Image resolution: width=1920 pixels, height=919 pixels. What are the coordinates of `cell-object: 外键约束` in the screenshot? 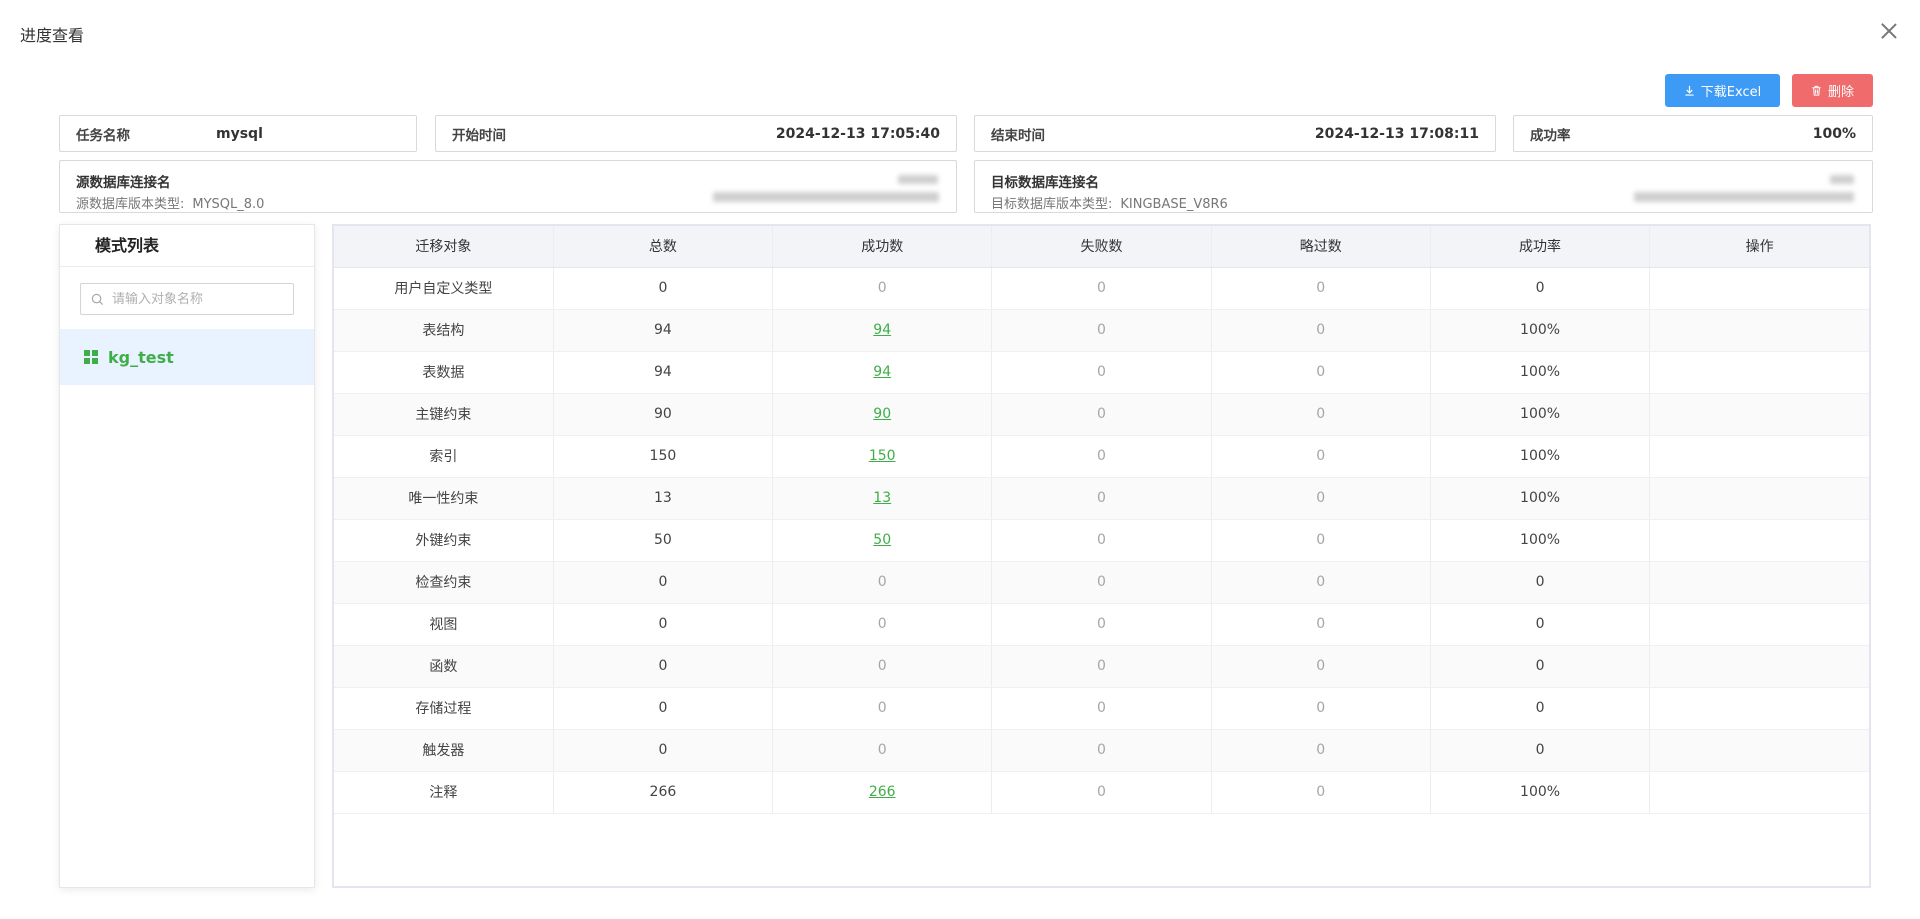 It's located at (444, 540).